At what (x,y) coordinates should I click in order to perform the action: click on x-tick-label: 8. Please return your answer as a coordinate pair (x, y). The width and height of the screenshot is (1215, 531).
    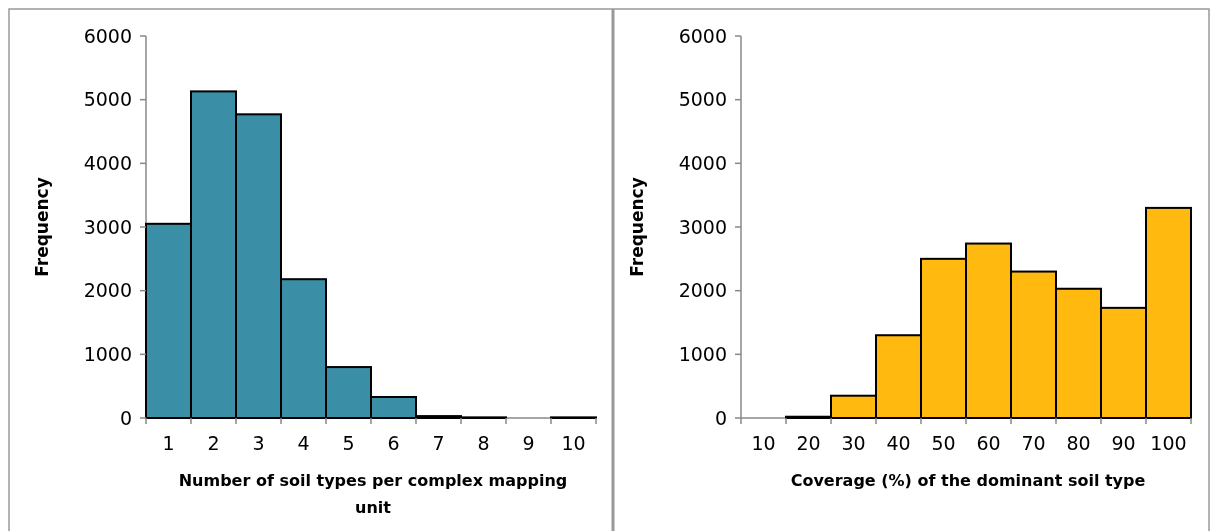
    Looking at the image, I should click on (483, 443).